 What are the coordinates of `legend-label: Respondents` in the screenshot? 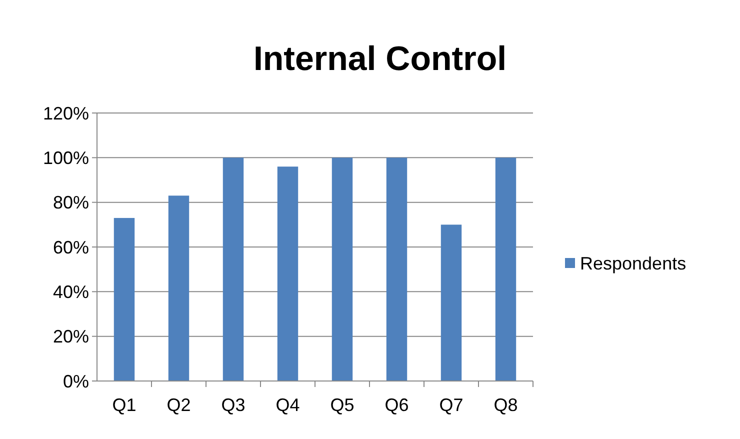 It's located at (633, 263).